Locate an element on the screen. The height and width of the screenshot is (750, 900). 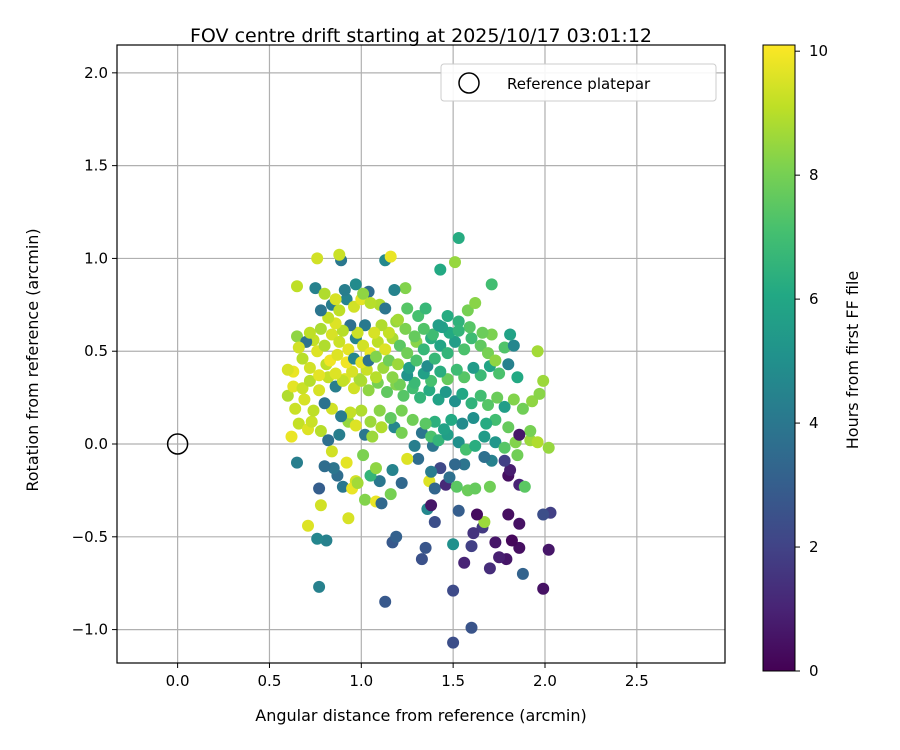
colorbar-label: Hours from first FF file is located at coordinates (852, 360).